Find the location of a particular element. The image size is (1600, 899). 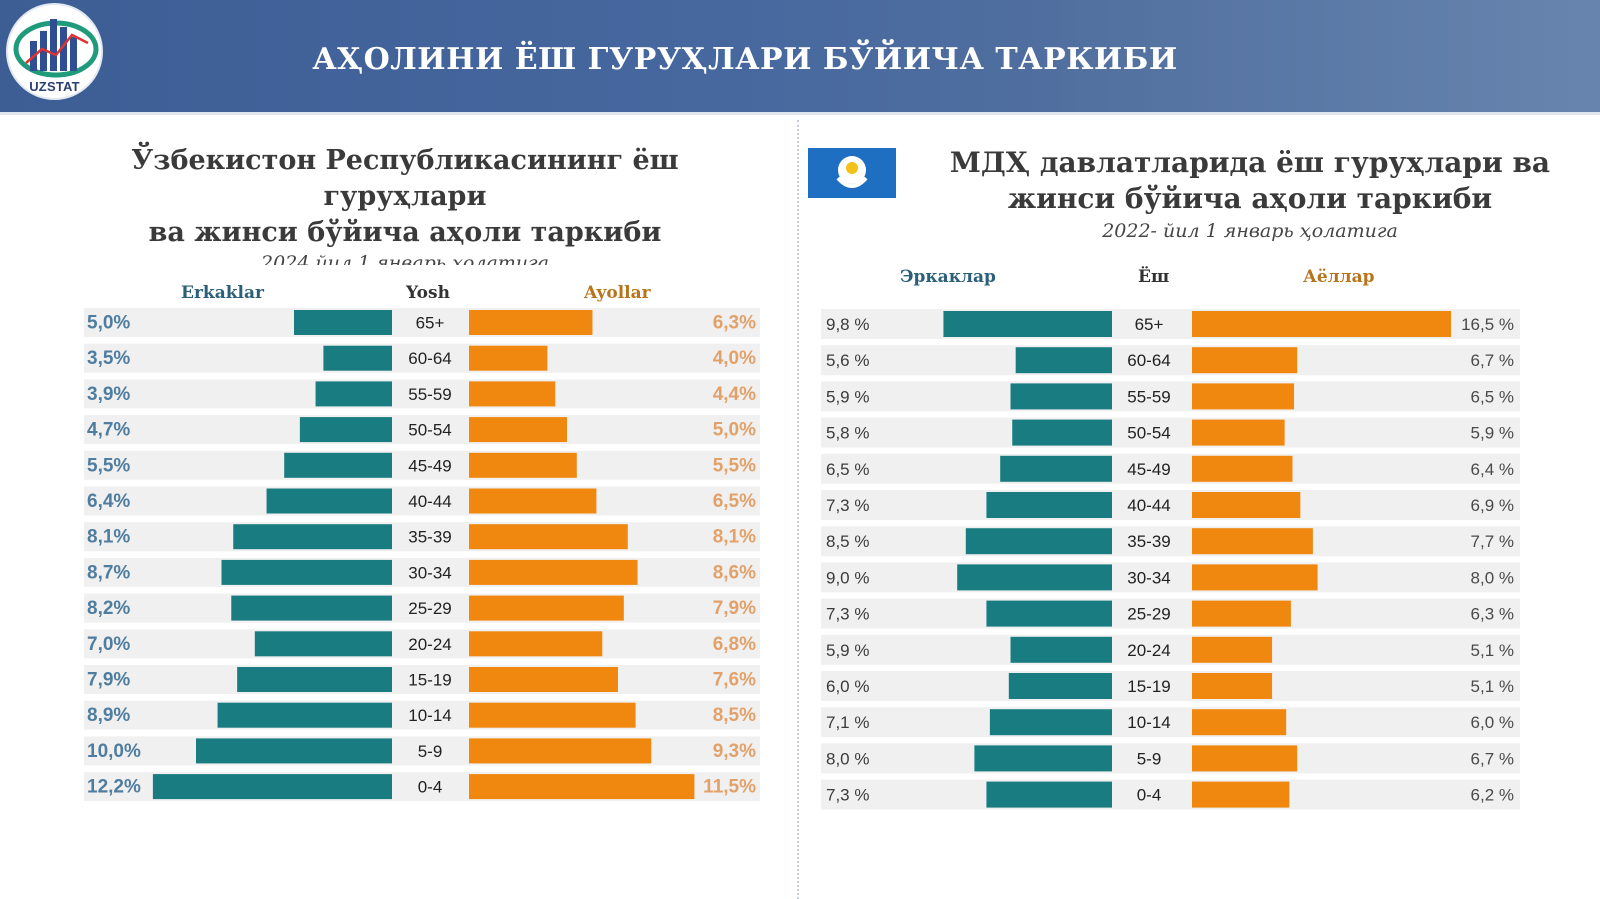

uzbekistan-age-label: 15-19 is located at coordinates (429, 680).